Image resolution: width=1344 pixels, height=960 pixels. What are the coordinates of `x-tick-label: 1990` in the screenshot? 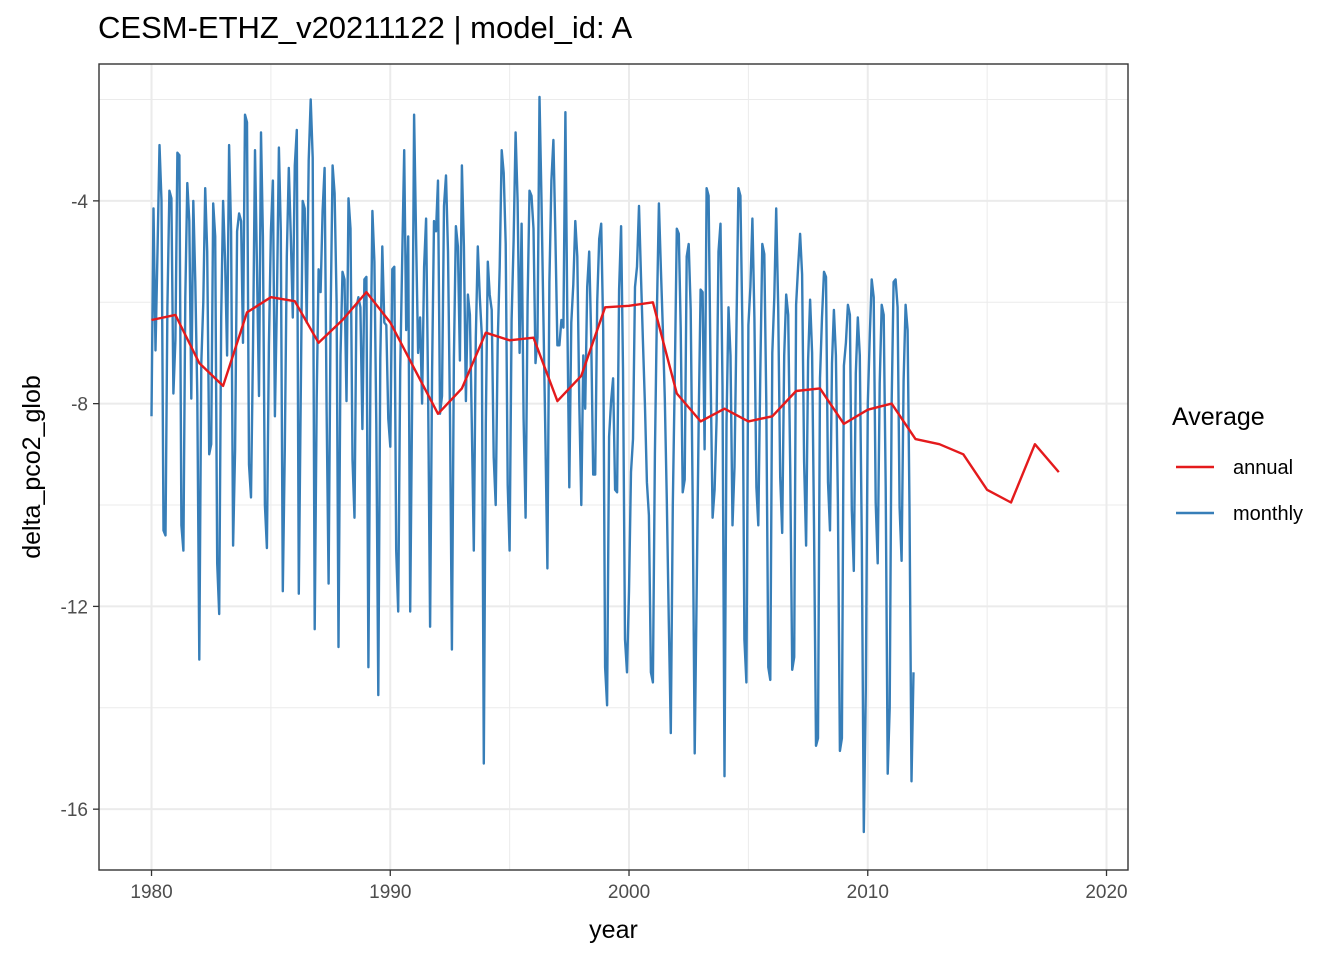 It's located at (390, 892).